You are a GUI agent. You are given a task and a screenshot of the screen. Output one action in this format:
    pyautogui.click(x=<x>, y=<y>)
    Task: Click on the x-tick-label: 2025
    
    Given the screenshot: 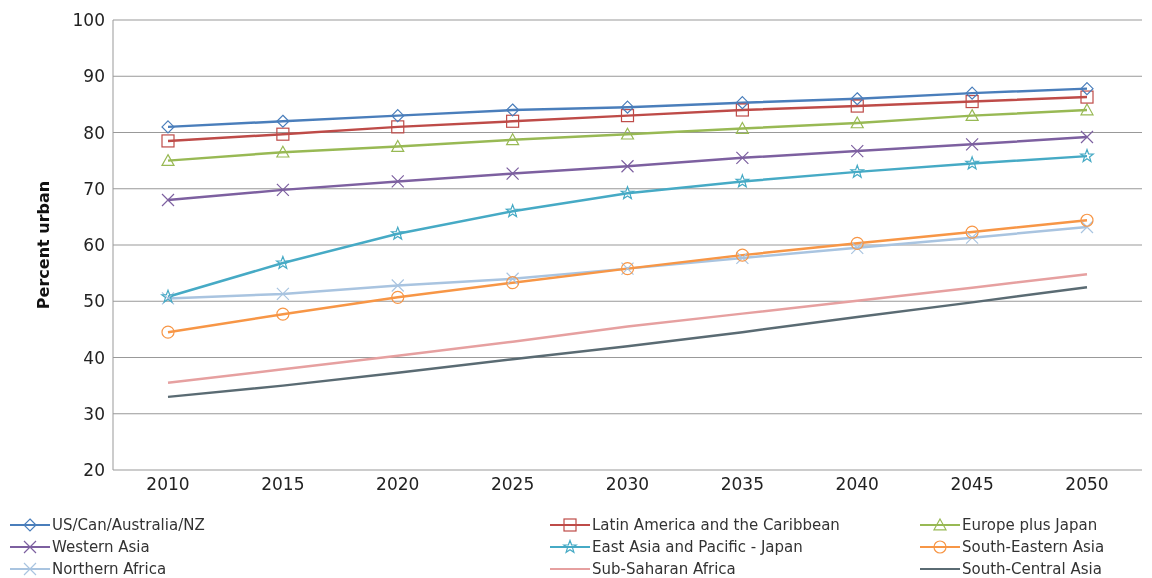 What is the action you would take?
    pyautogui.click(x=512, y=484)
    